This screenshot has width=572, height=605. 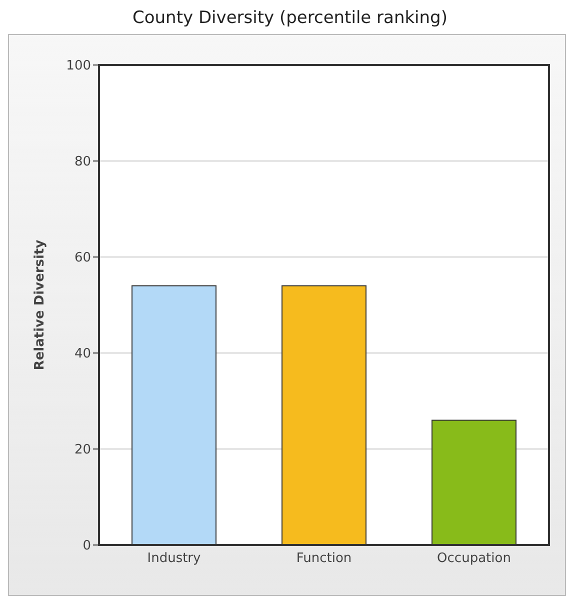 I want to click on y-tick-label: 40, so click(x=82, y=354).